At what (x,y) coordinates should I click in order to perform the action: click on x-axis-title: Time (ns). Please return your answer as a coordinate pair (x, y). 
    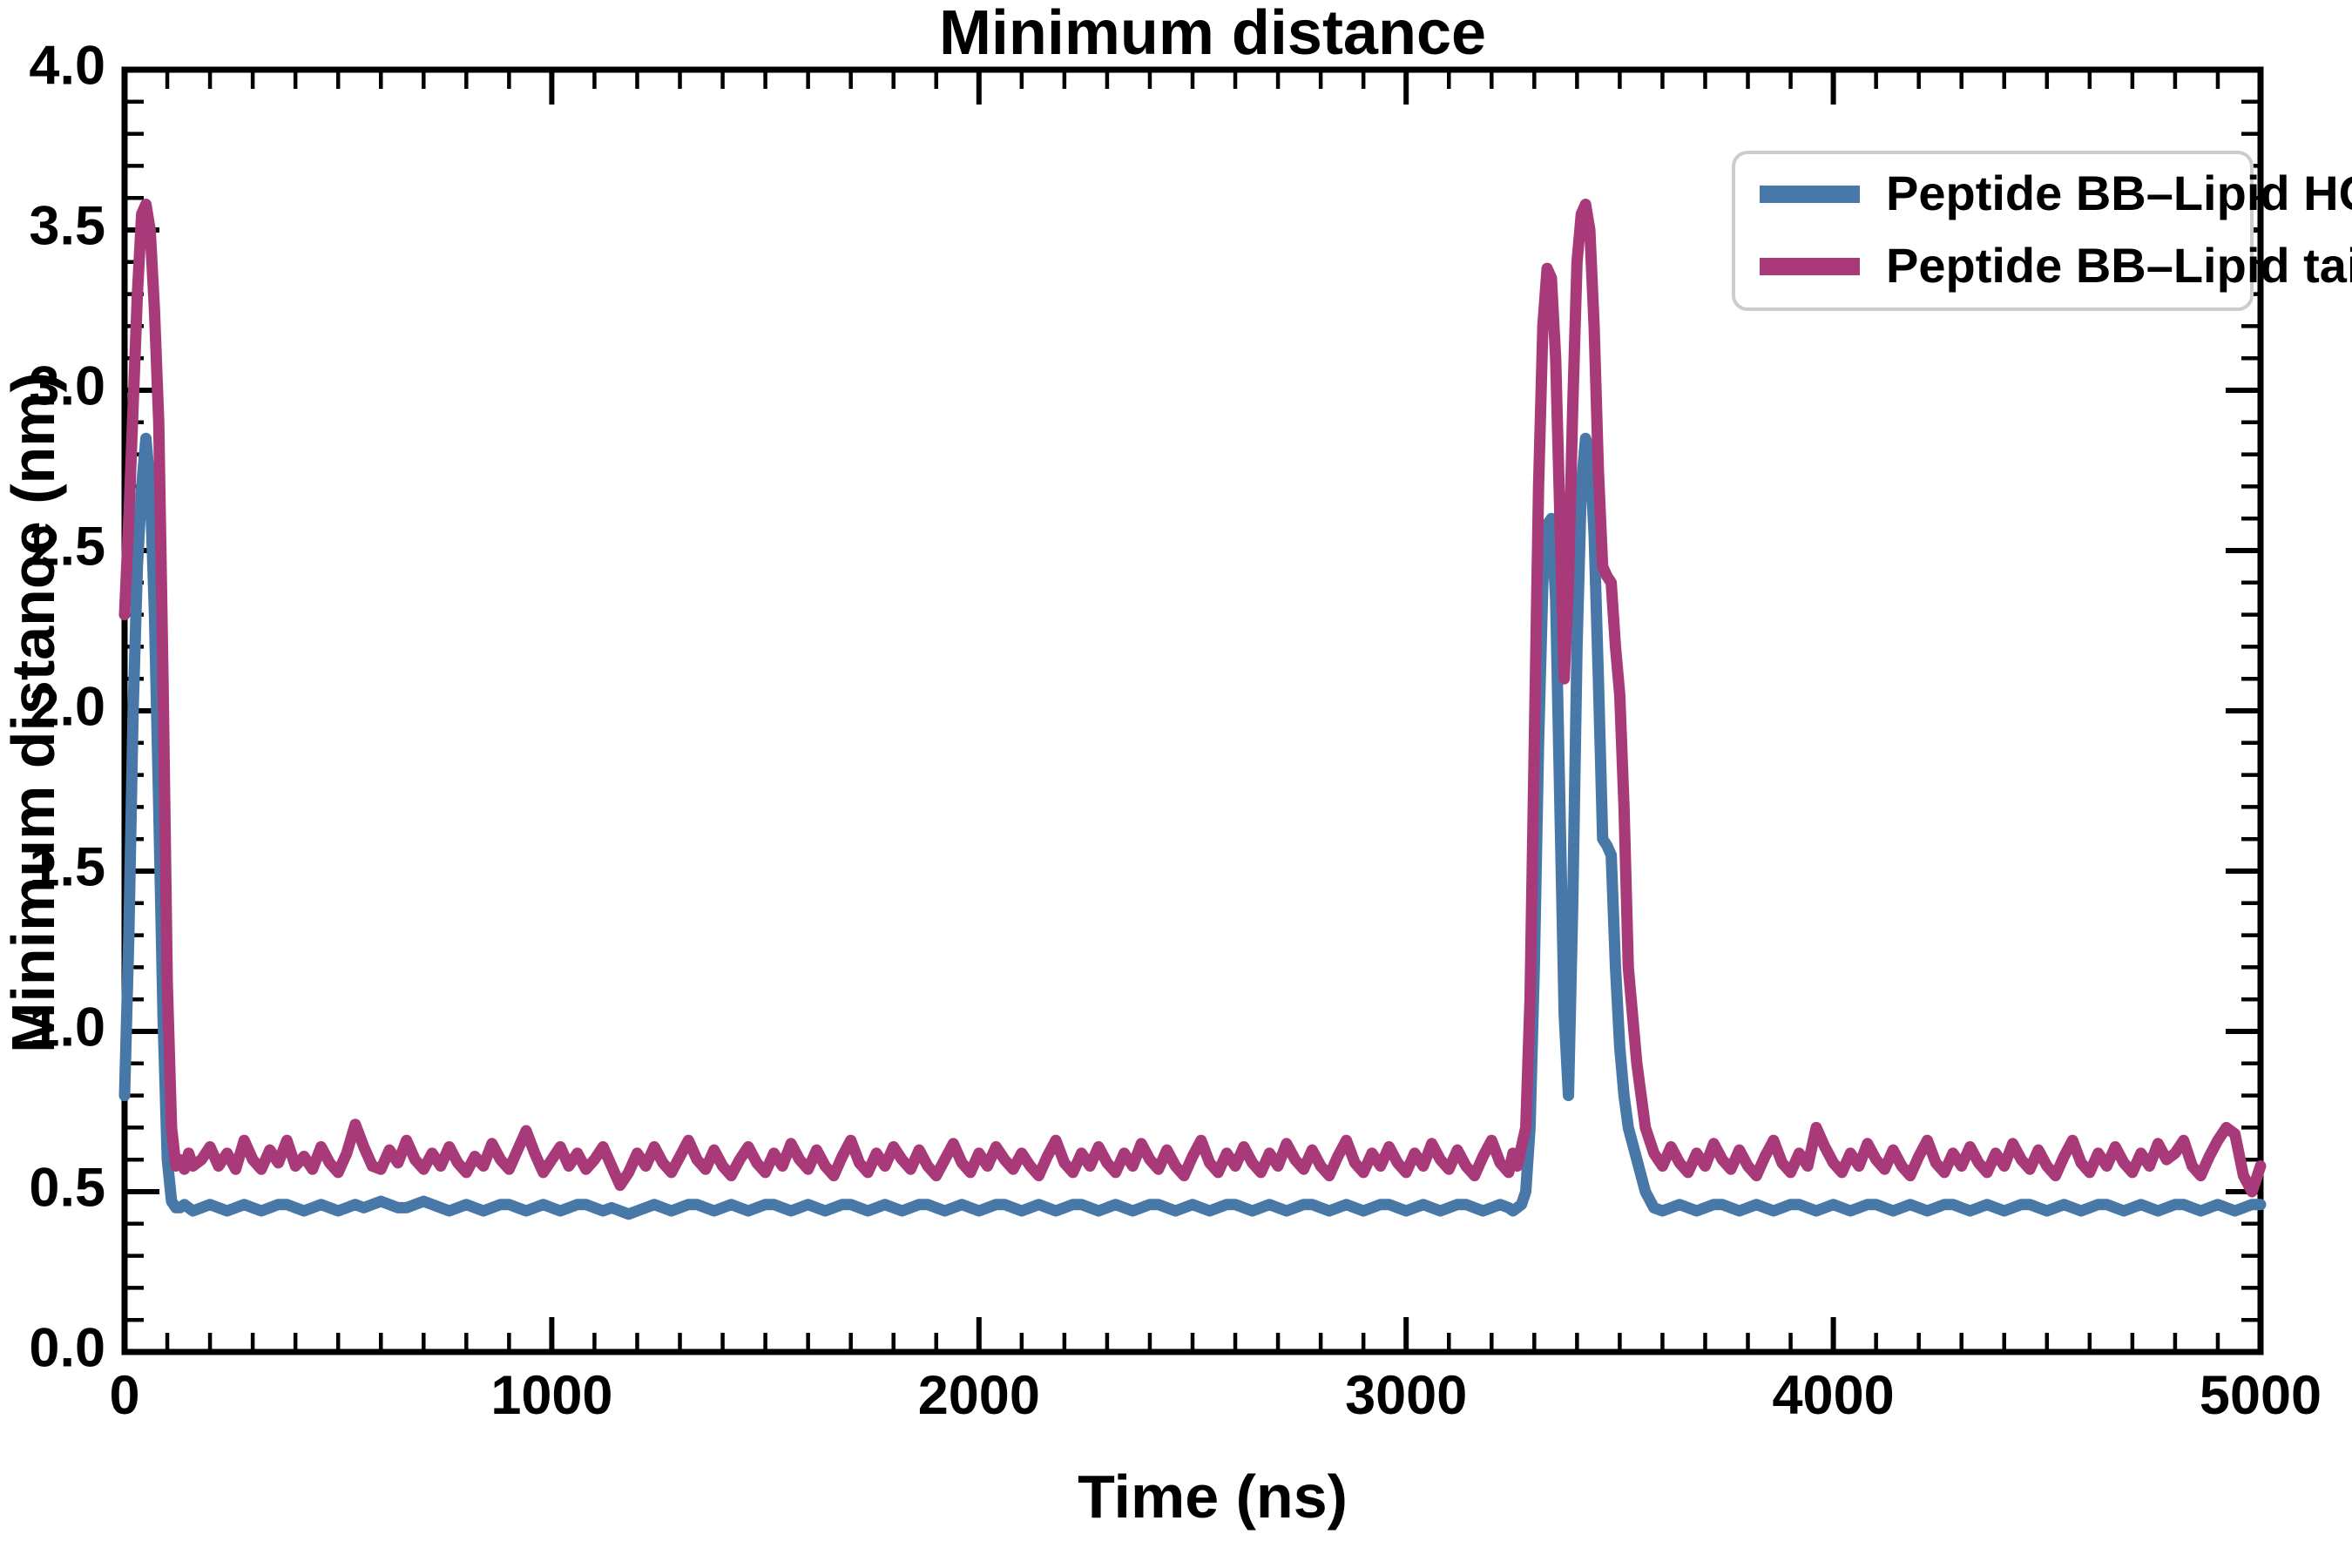
    Looking at the image, I should click on (1213, 1497).